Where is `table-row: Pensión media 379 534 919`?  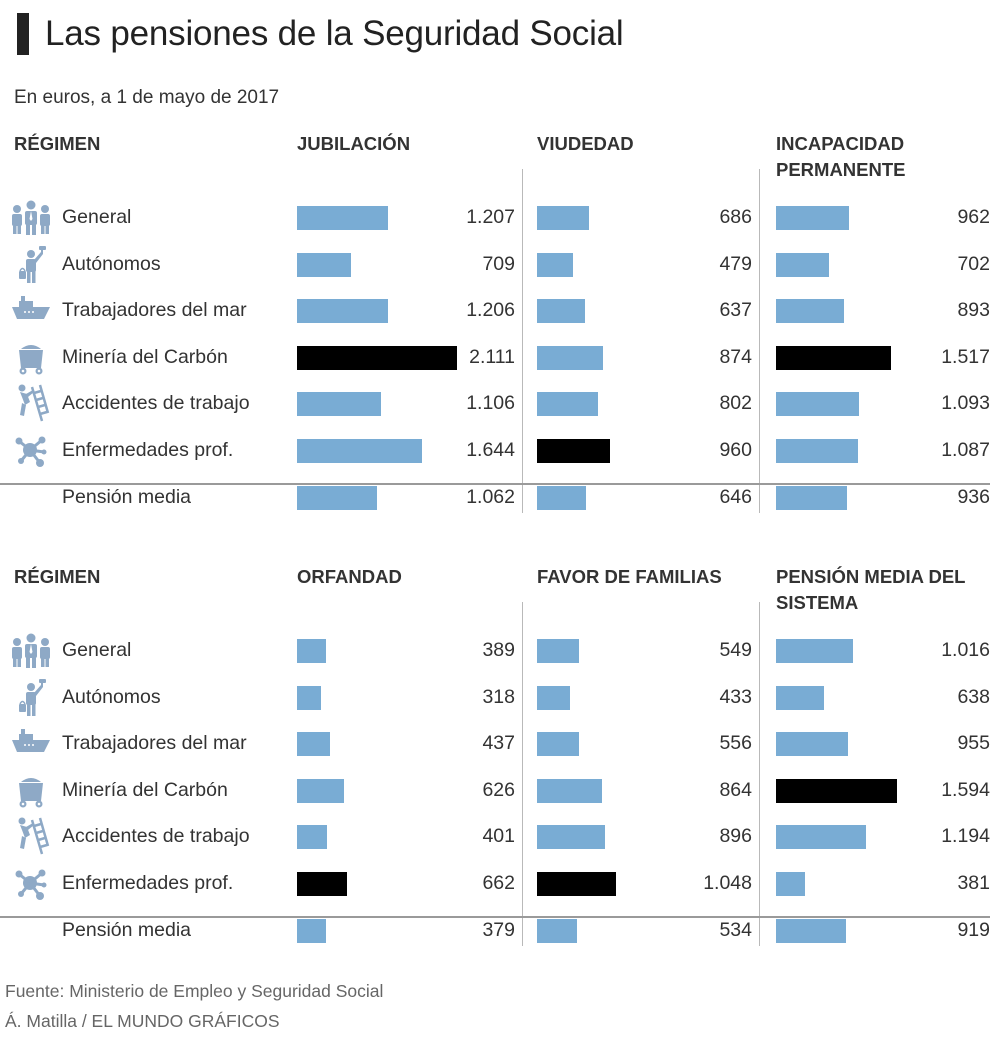 table-row: Pensión media 379 534 919 is located at coordinates (495, 931).